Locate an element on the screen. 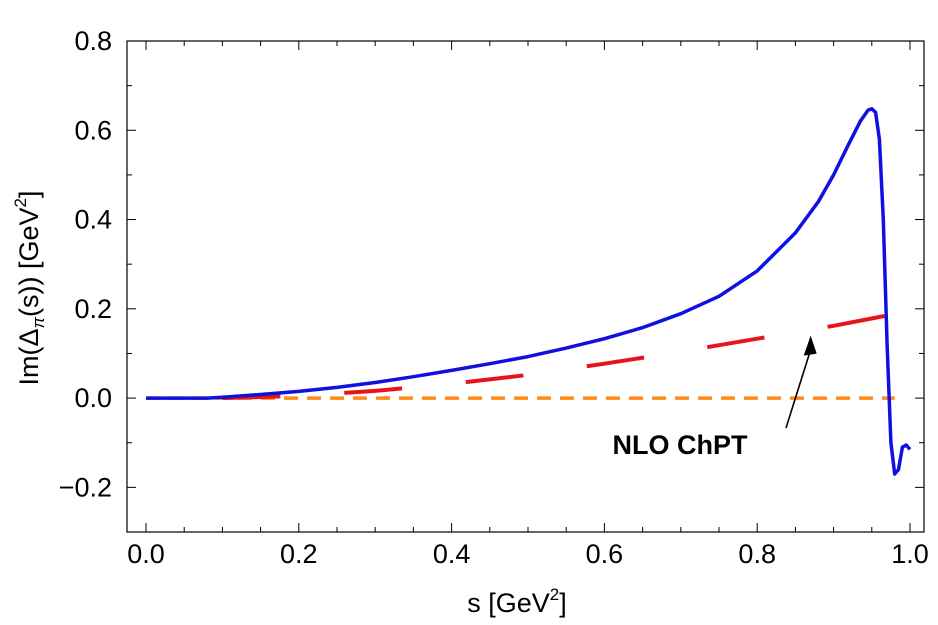  x-axis-title: s [GeV2] is located at coordinates (517, 601).